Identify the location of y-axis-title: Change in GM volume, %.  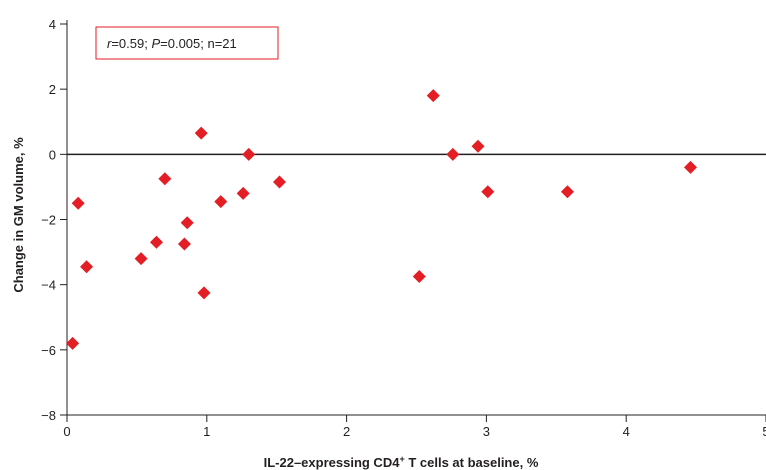
(18, 215).